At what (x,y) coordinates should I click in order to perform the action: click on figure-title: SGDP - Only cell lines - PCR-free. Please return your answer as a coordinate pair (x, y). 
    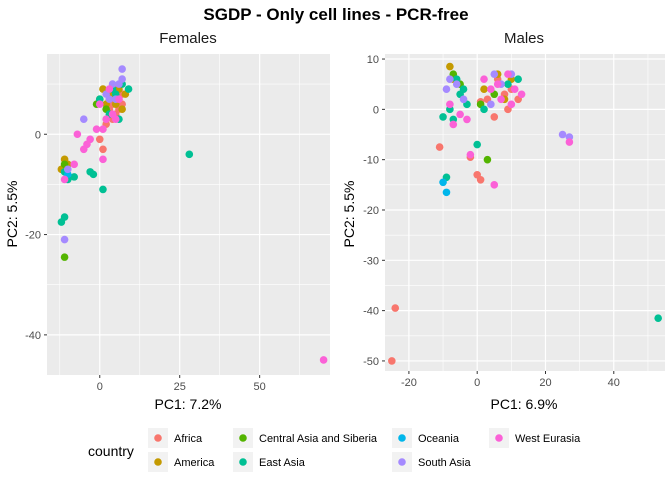
    Looking at the image, I should click on (335, 14).